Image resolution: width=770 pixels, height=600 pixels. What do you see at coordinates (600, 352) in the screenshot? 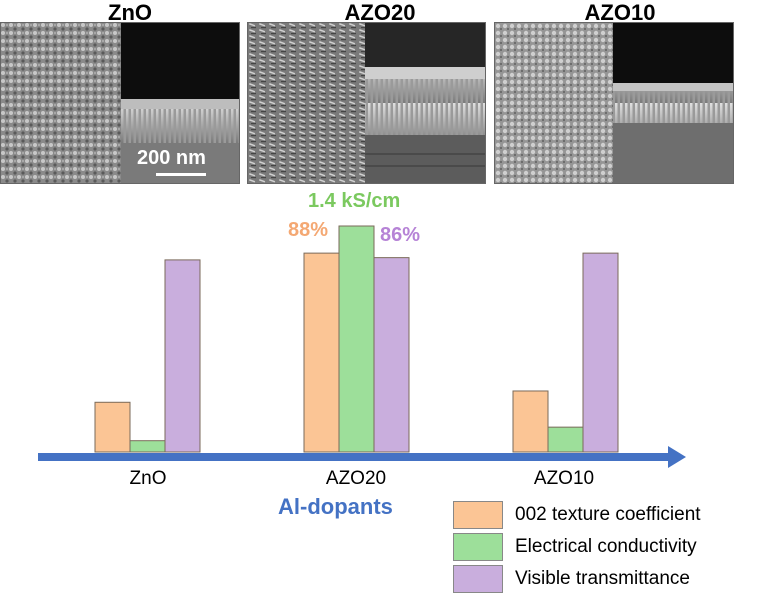
I see `bar-transmittance-azo10` at bounding box center [600, 352].